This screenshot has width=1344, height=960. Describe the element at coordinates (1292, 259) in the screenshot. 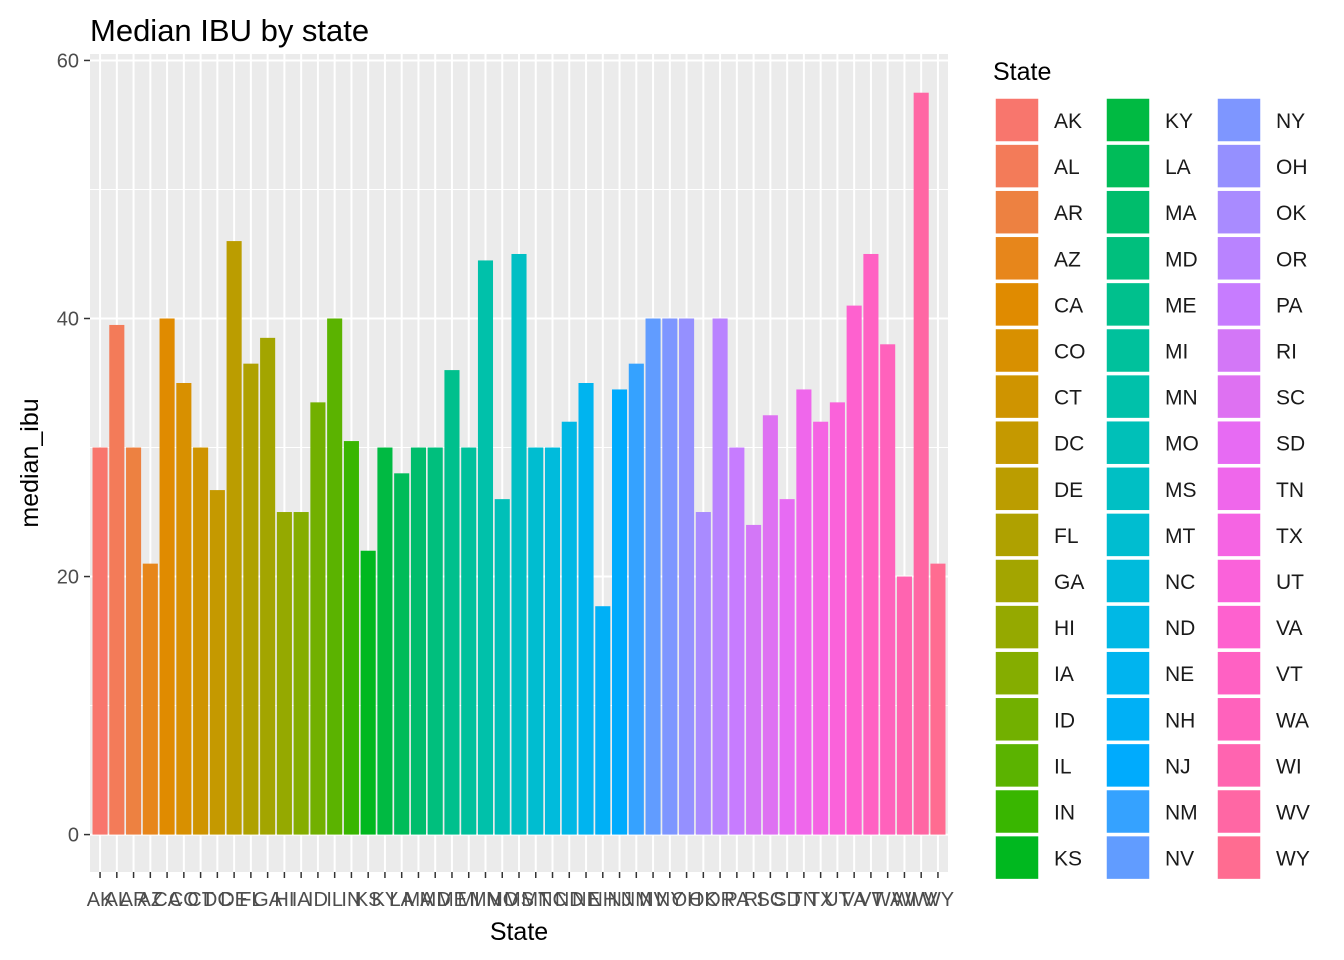

I see `legend-label-or: OR` at that location.